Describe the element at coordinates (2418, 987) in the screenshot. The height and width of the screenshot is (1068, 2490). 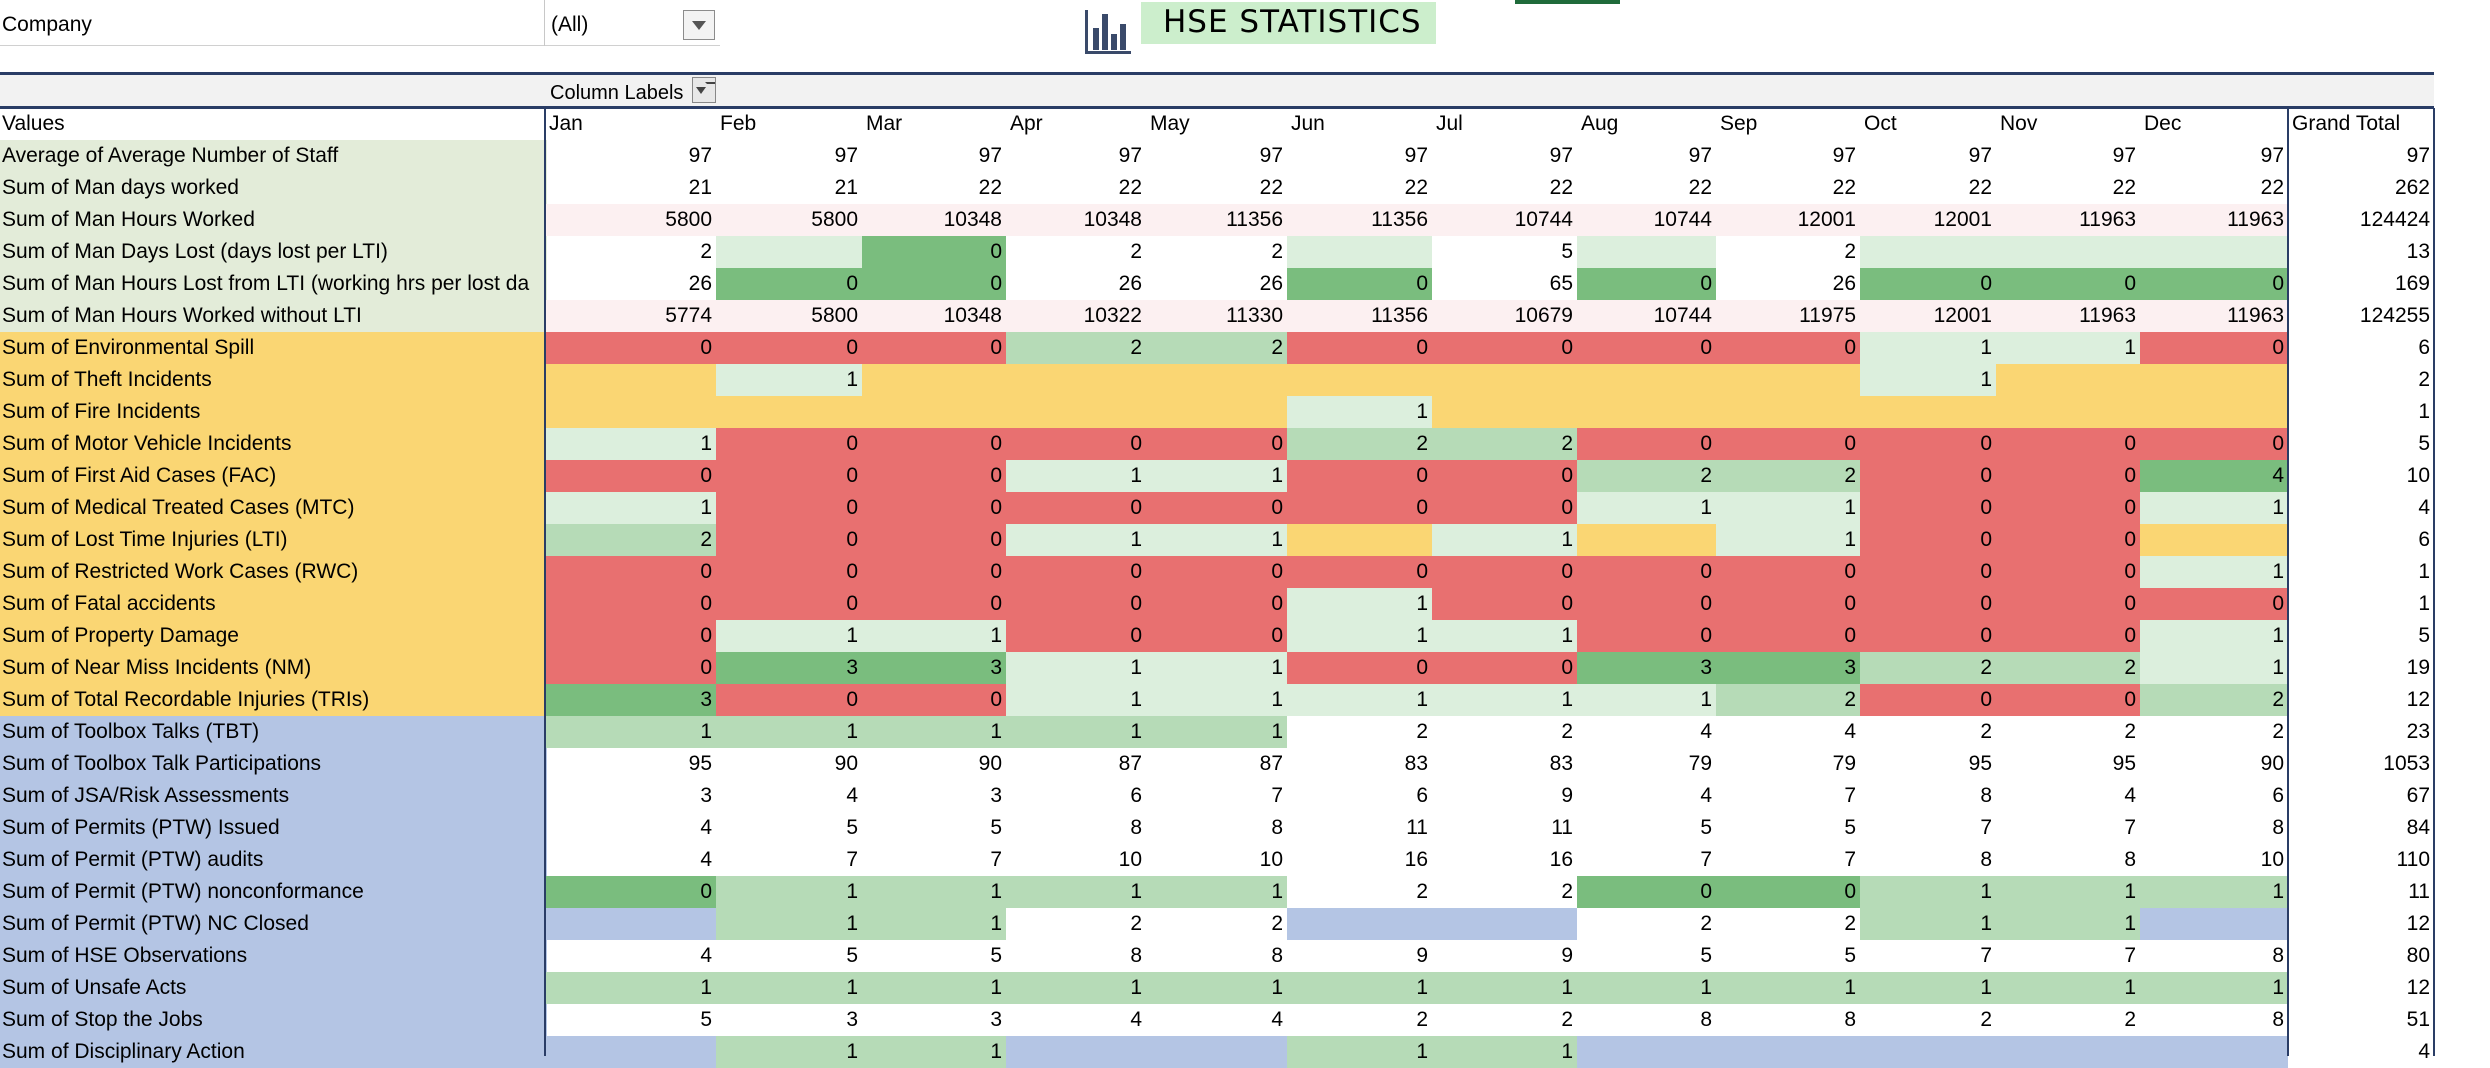
I see `grand-total-cell: 12` at that location.